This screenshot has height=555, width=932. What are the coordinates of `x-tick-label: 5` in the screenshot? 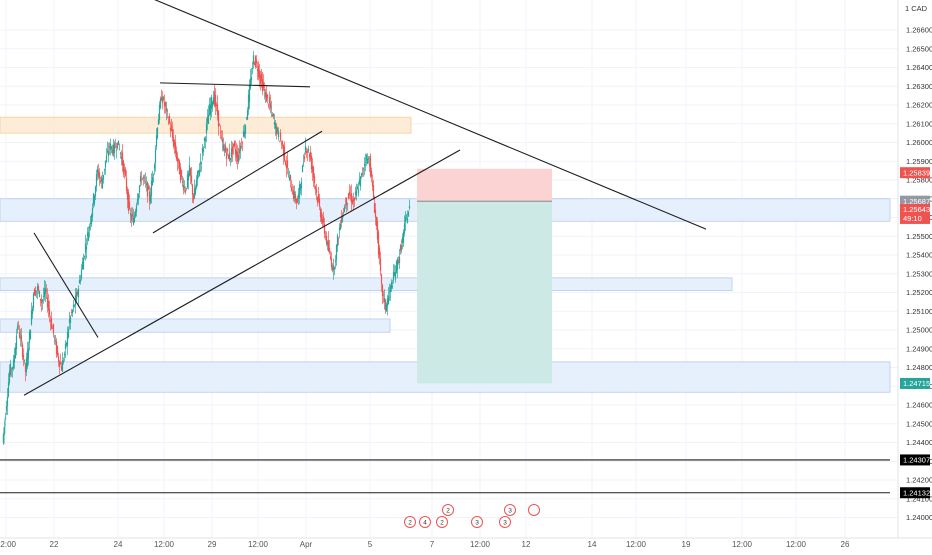 It's located at (370, 544).